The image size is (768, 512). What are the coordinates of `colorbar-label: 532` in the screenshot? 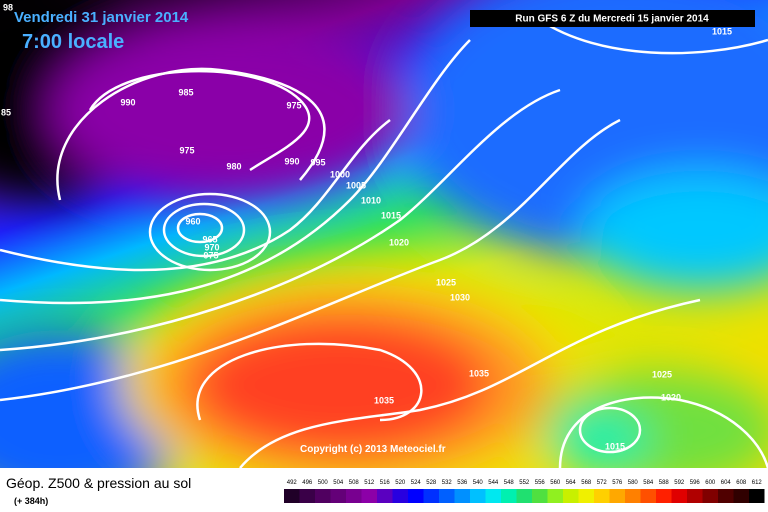 It's located at (447, 483).